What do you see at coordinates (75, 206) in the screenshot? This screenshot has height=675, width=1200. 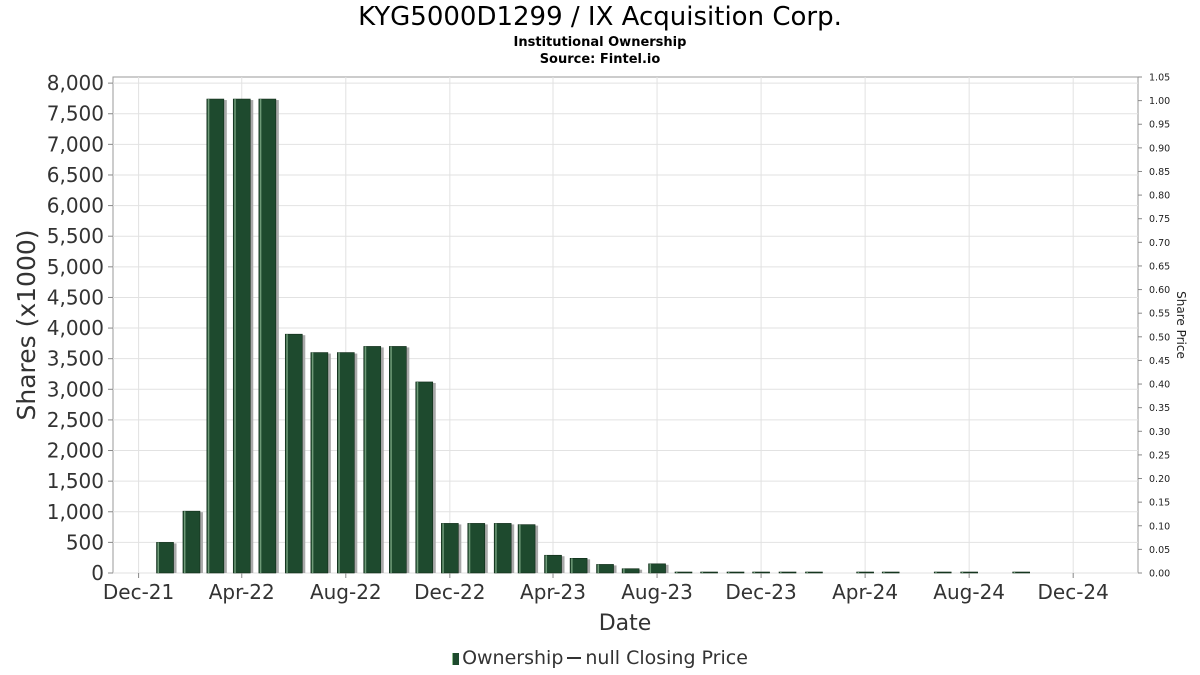 I see `y-tick-label: 6,000` at bounding box center [75, 206].